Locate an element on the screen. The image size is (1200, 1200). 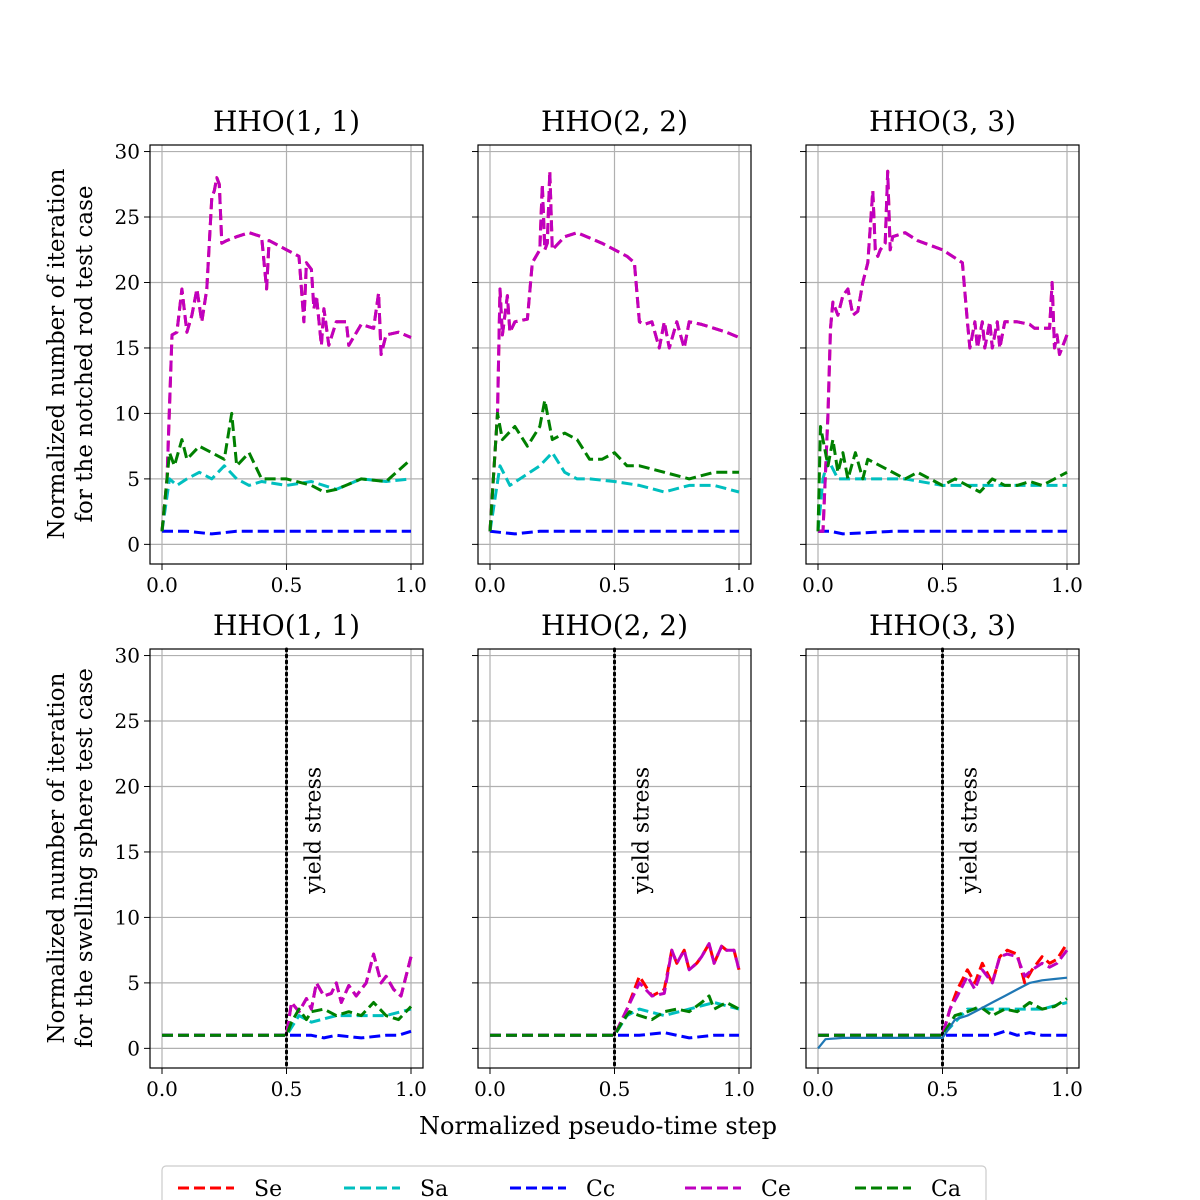
row-1-y-label-line-2: for the notched rod test case is located at coordinates (85, 354).